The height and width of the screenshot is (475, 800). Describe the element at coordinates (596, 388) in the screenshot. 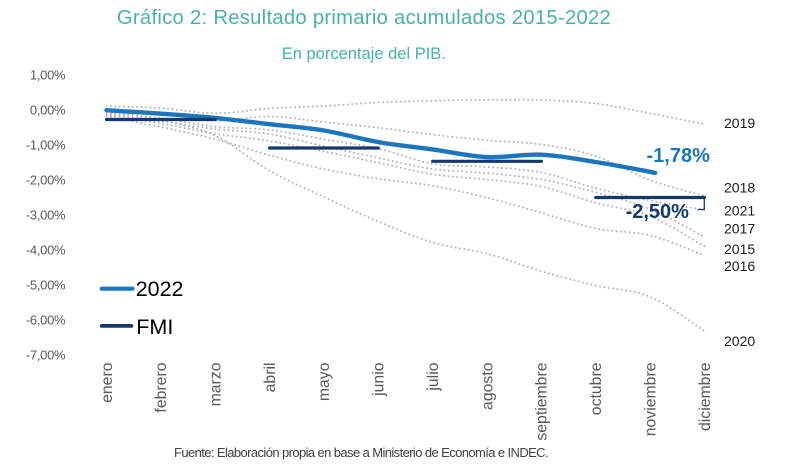

I see `svg-text: octubre` at that location.